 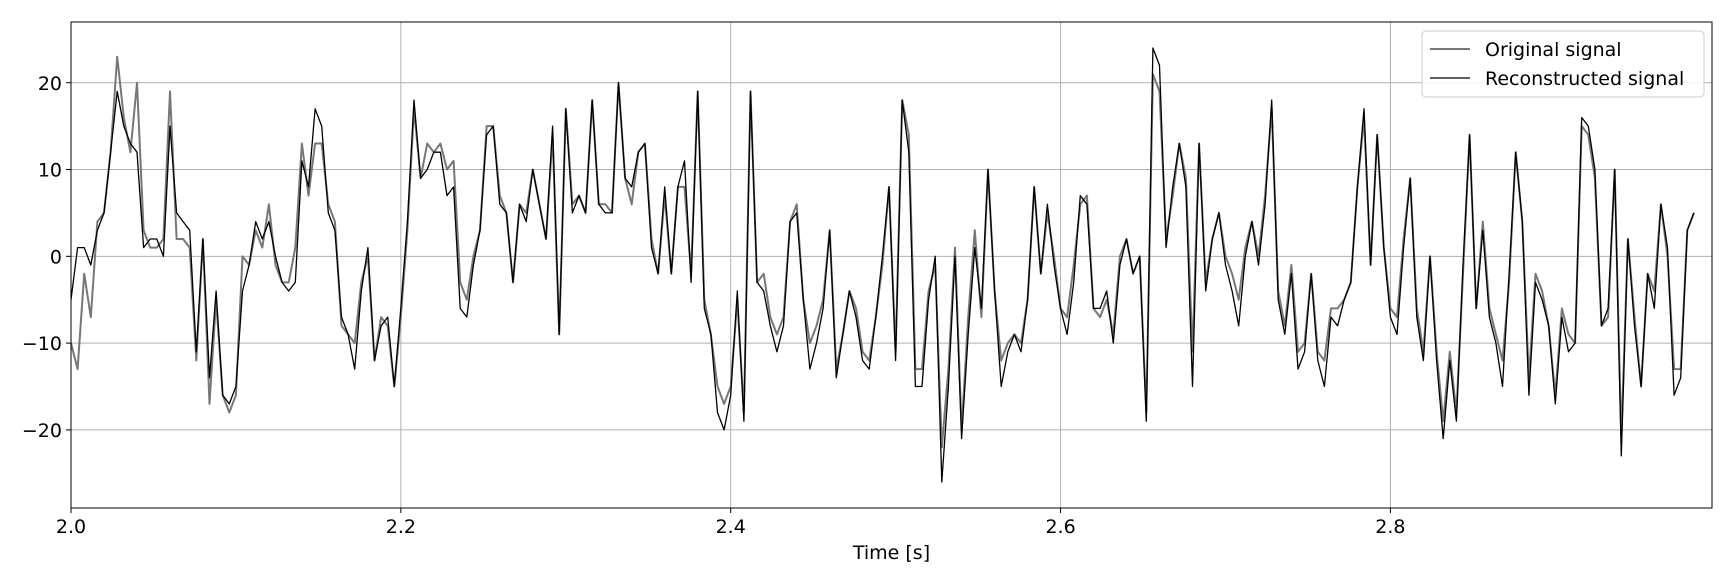 What do you see at coordinates (401, 527) in the screenshot?
I see `x-tick-label: 2.2` at bounding box center [401, 527].